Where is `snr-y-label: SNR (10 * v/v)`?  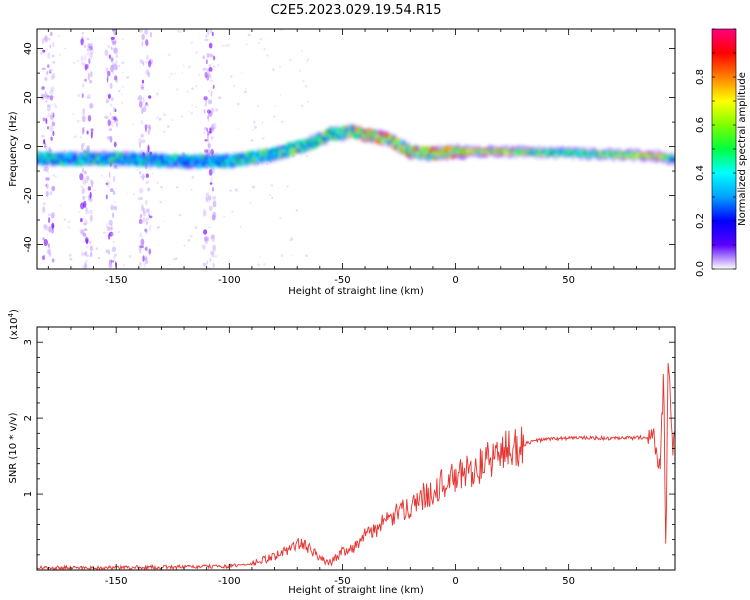 snr-y-label: SNR (10 * v/v) is located at coordinates (13, 447).